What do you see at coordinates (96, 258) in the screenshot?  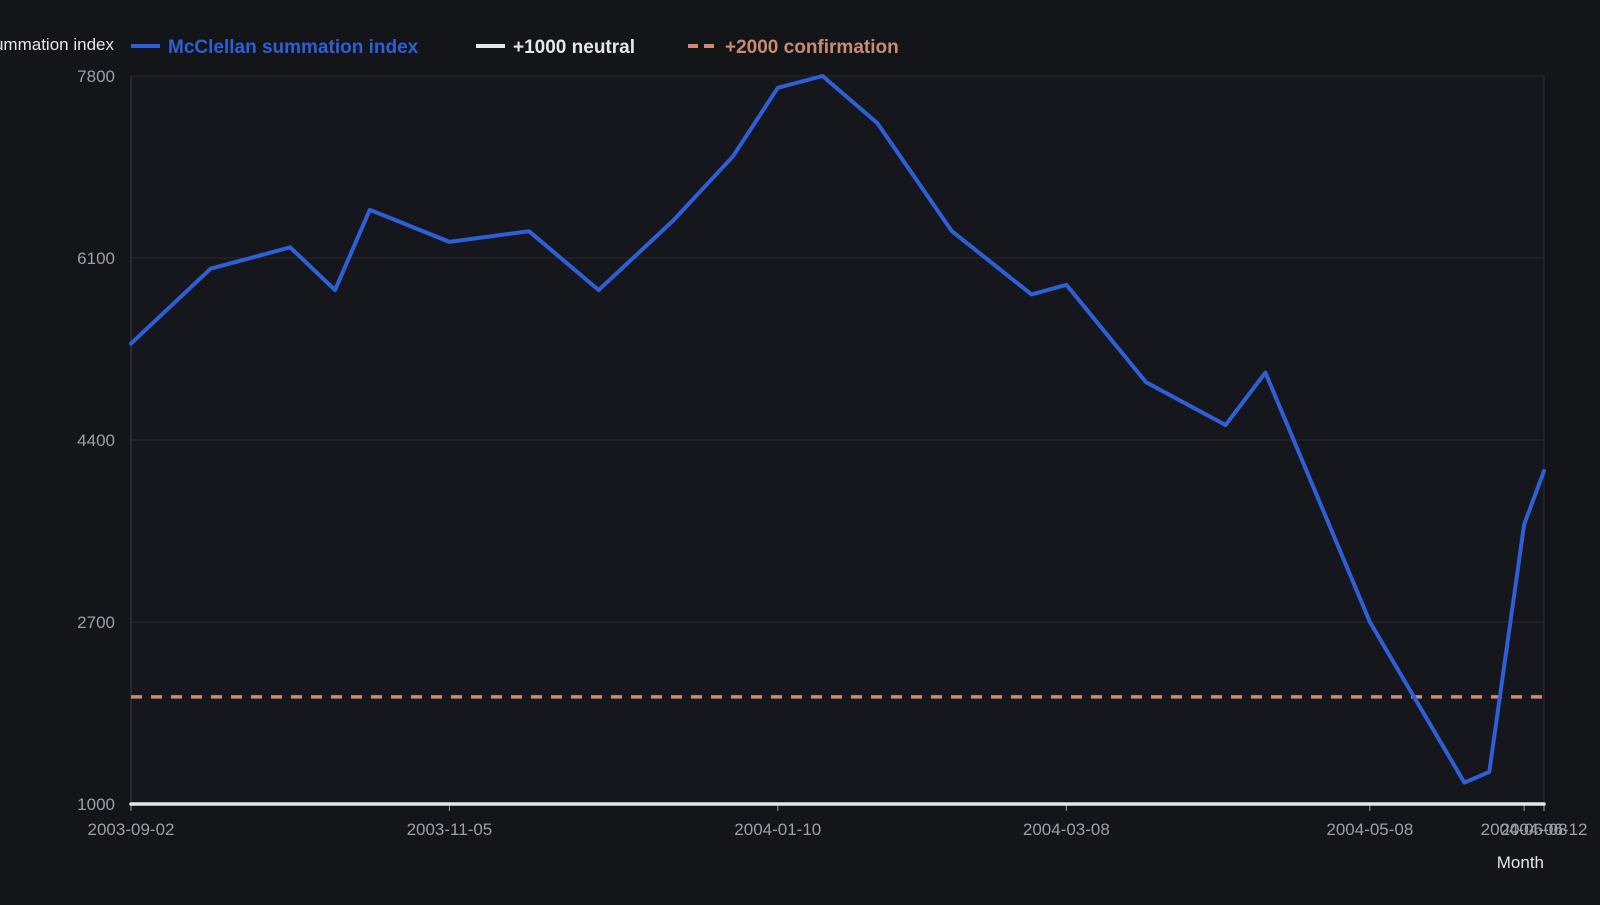 I see `y-tick-label: 6100` at bounding box center [96, 258].